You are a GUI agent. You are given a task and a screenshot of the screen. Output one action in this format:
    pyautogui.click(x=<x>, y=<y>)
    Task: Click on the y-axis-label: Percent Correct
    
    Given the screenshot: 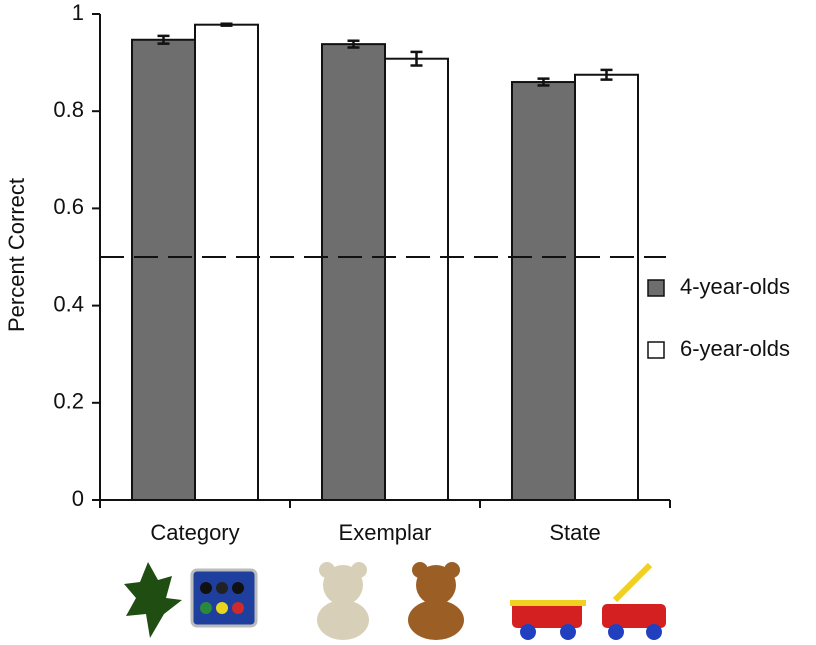 What is the action you would take?
    pyautogui.click(x=16, y=255)
    